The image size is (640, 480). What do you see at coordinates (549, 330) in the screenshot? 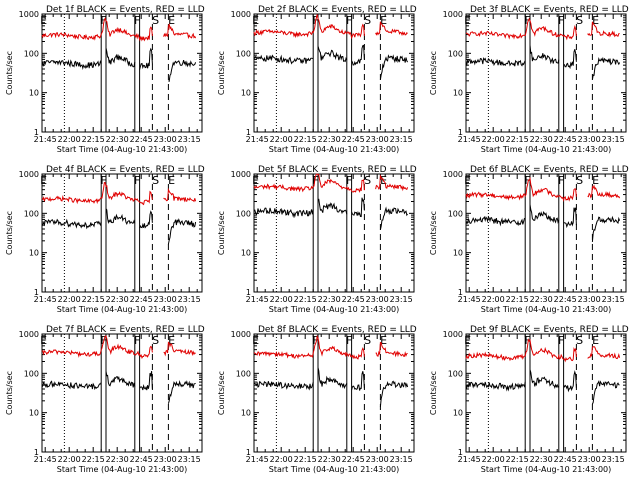
I see `panel-title: Det 9f BLACK = Events, RED = LLD` at bounding box center [549, 330].